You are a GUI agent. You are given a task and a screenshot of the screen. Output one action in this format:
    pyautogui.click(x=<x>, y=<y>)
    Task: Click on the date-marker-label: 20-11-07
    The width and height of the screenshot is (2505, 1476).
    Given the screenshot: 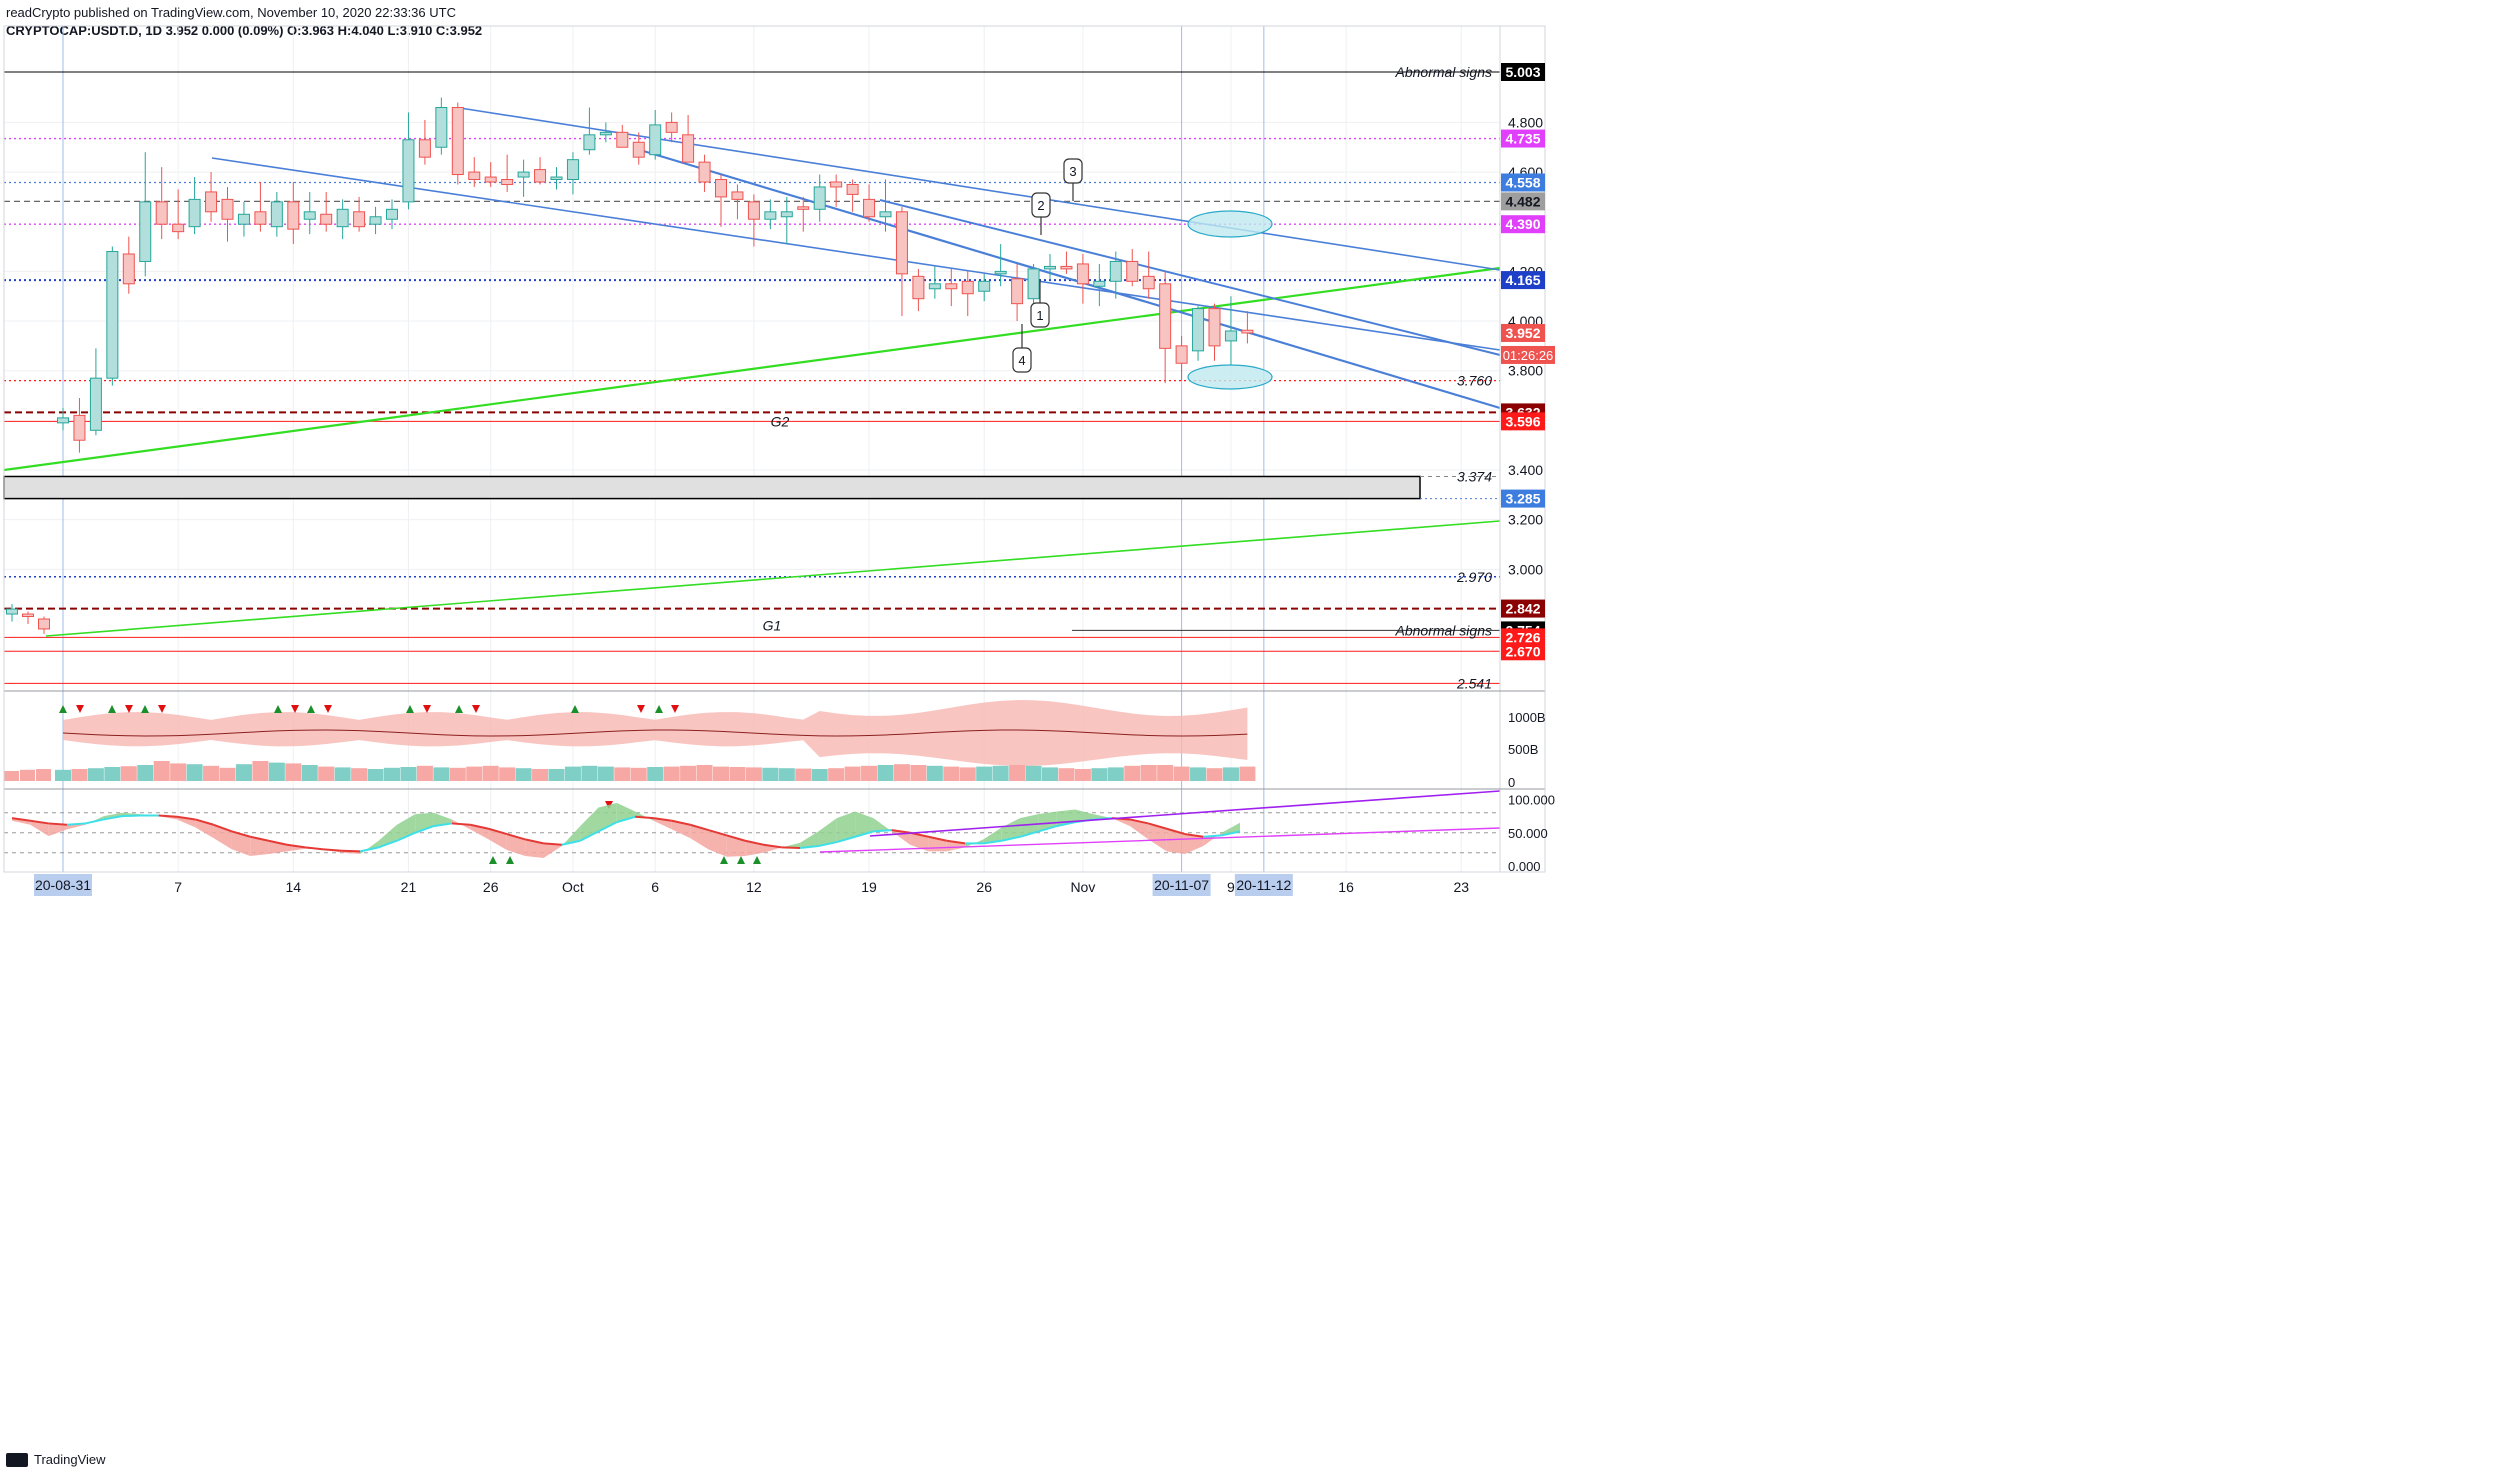 What is the action you would take?
    pyautogui.click(x=1181, y=885)
    